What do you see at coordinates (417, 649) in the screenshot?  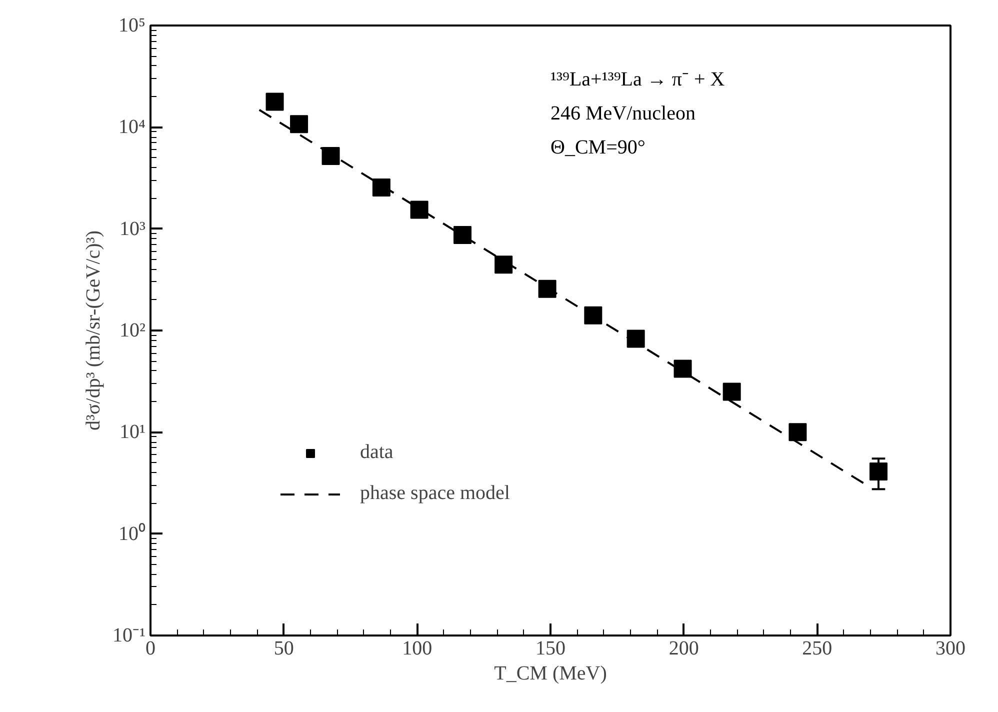 I see `x-tick-label: 100` at bounding box center [417, 649].